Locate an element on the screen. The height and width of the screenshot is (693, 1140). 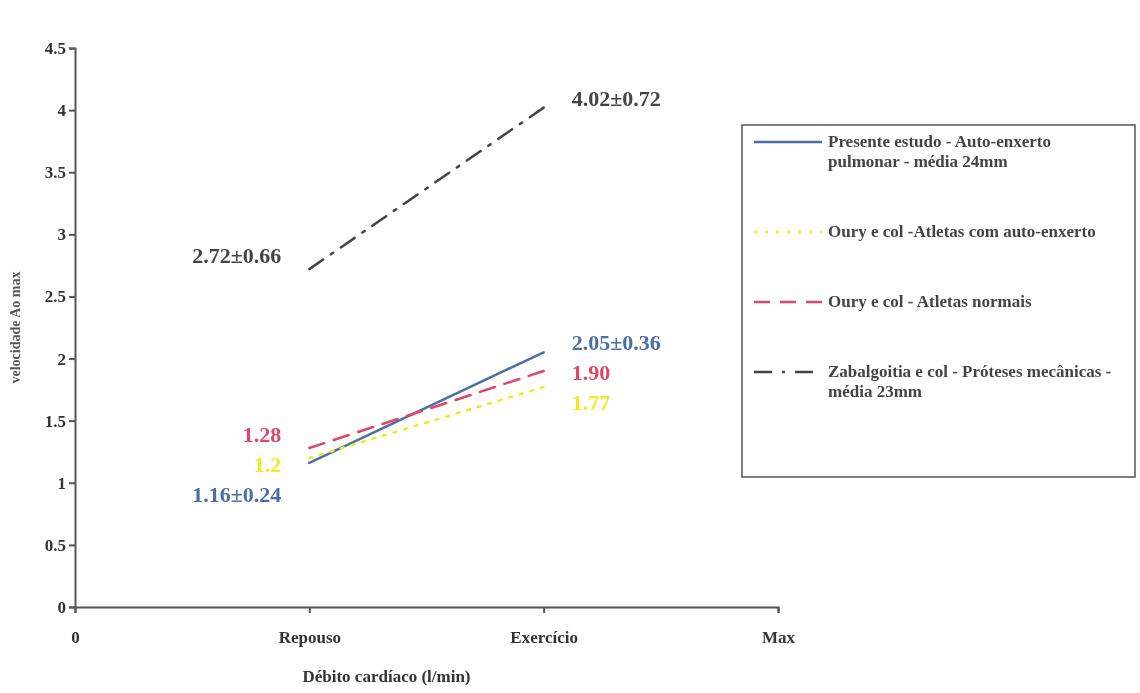
data-label: 1.16±0.24 is located at coordinates (237, 494).